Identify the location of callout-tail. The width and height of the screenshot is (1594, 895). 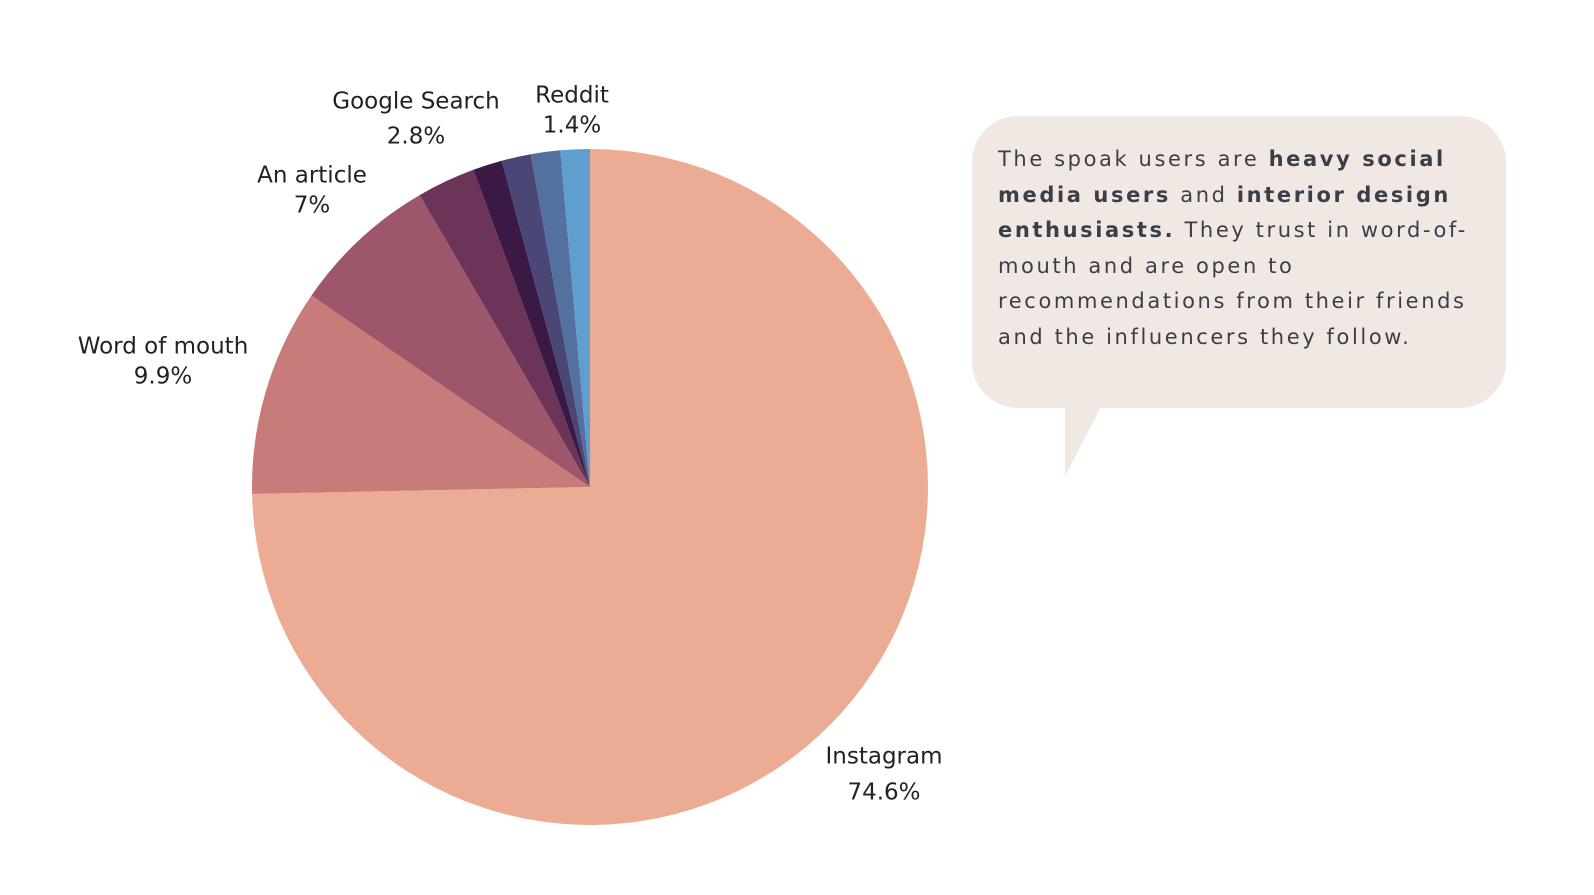
(1083, 440).